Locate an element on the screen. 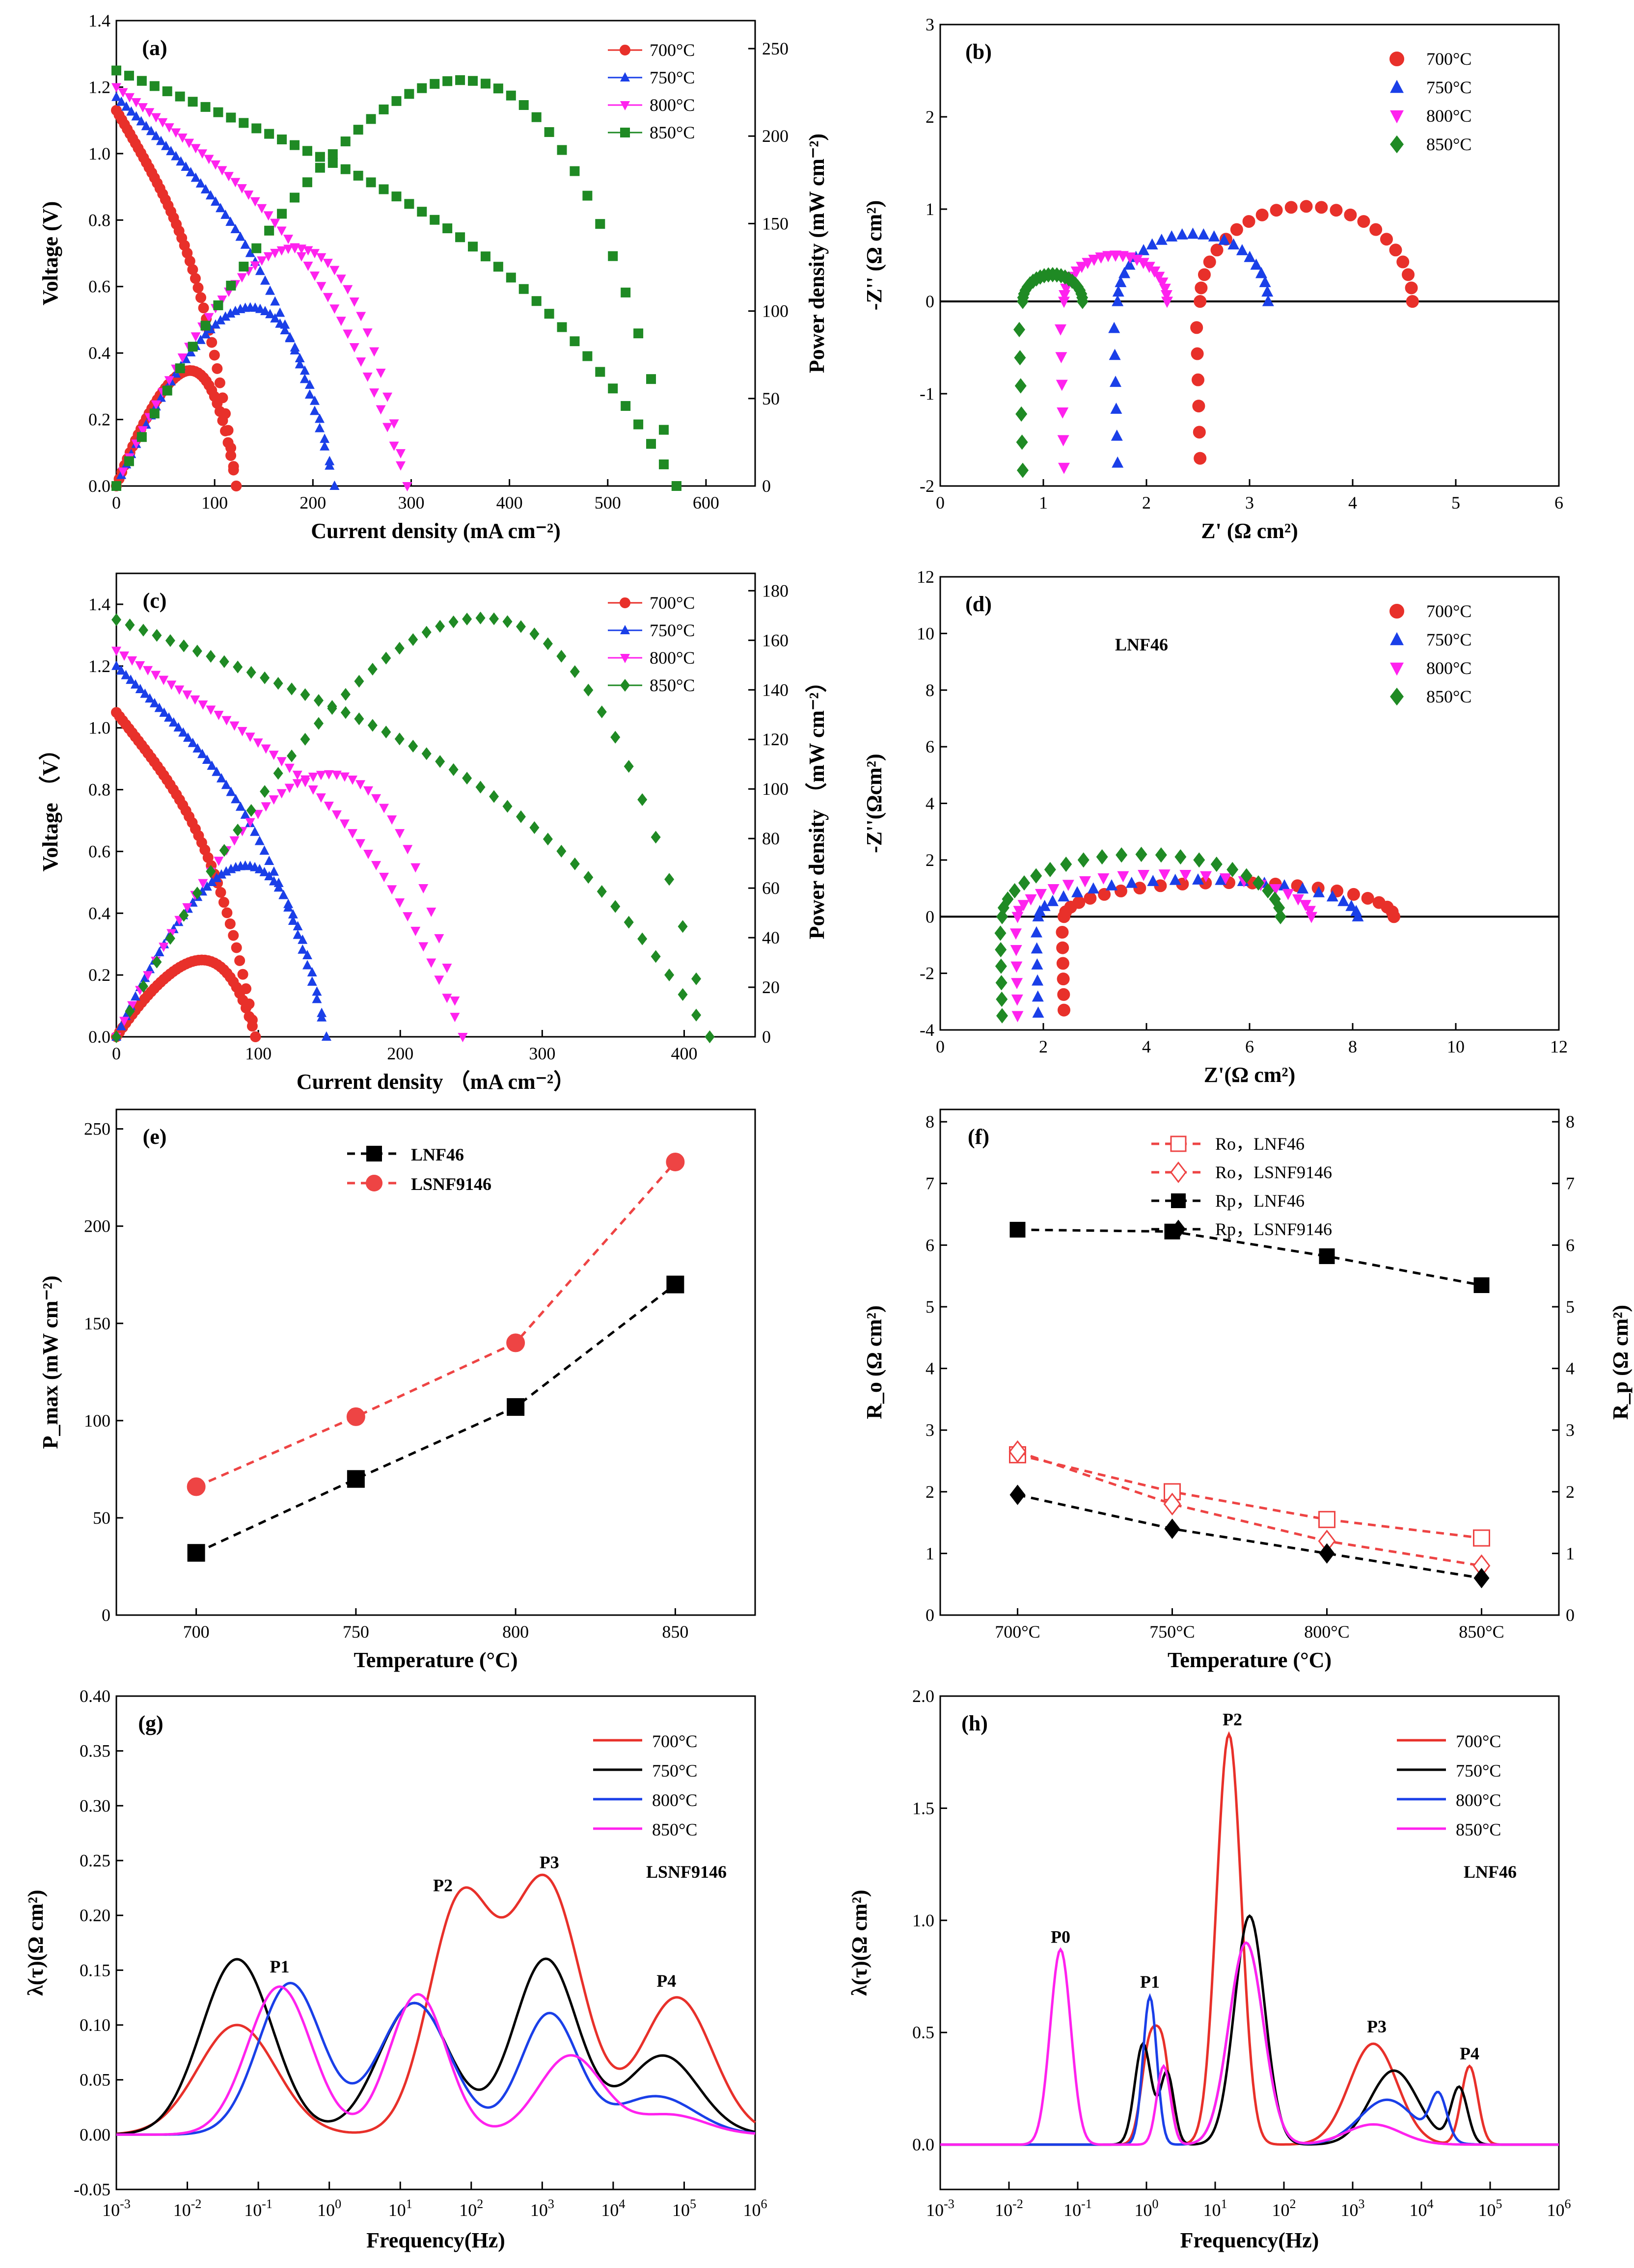 Image resolution: width=1634 pixels, height=2268 pixels. y-tick-label: 0.00 is located at coordinates (95, 2134).